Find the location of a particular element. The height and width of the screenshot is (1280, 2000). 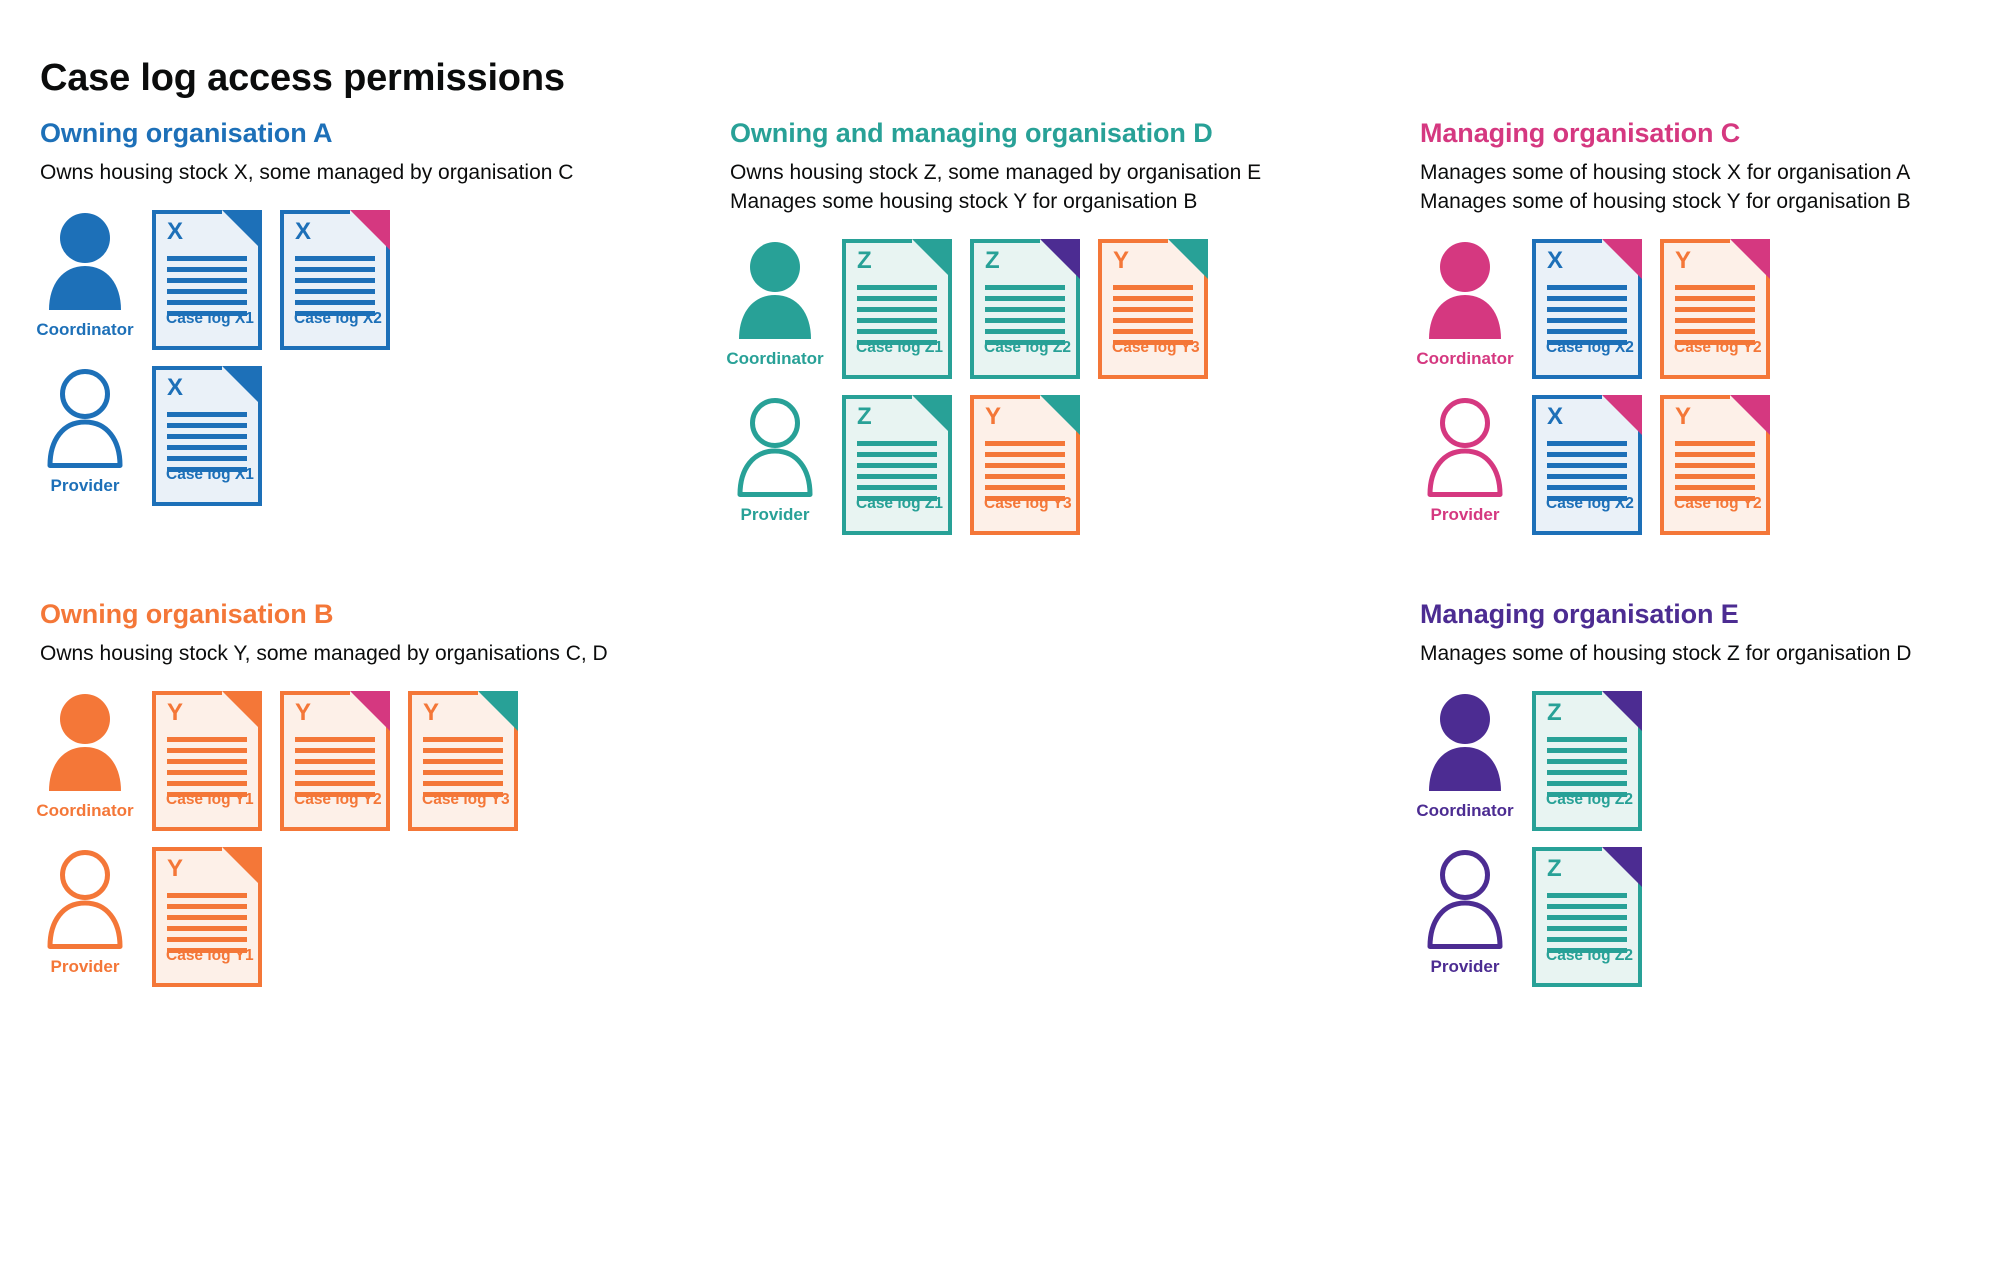

doc-stock-letter: Z is located at coordinates (1554, 712).